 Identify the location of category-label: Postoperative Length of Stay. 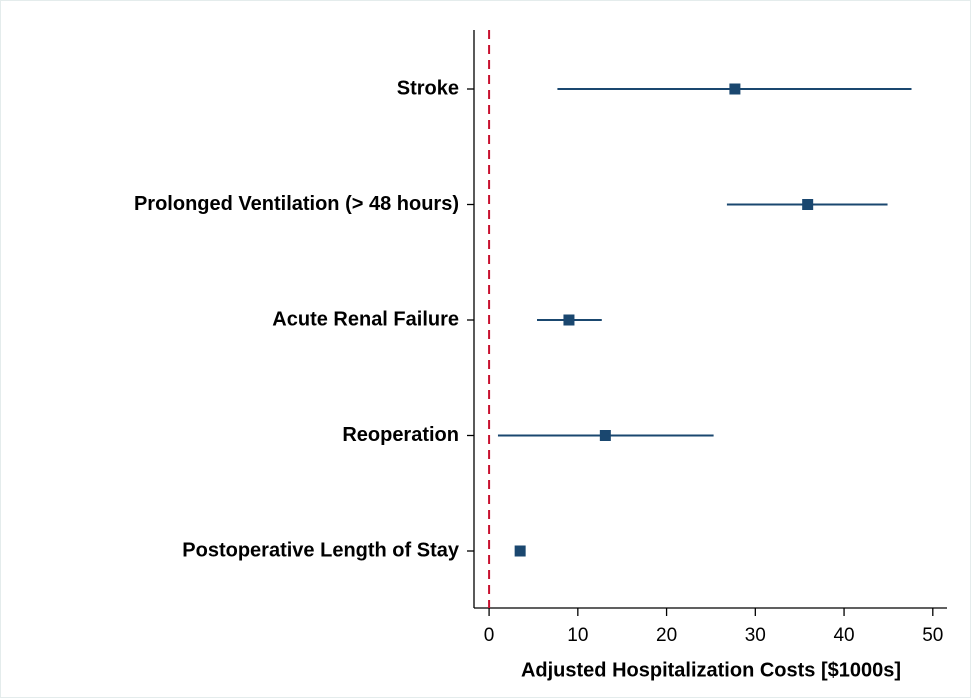
(321, 550).